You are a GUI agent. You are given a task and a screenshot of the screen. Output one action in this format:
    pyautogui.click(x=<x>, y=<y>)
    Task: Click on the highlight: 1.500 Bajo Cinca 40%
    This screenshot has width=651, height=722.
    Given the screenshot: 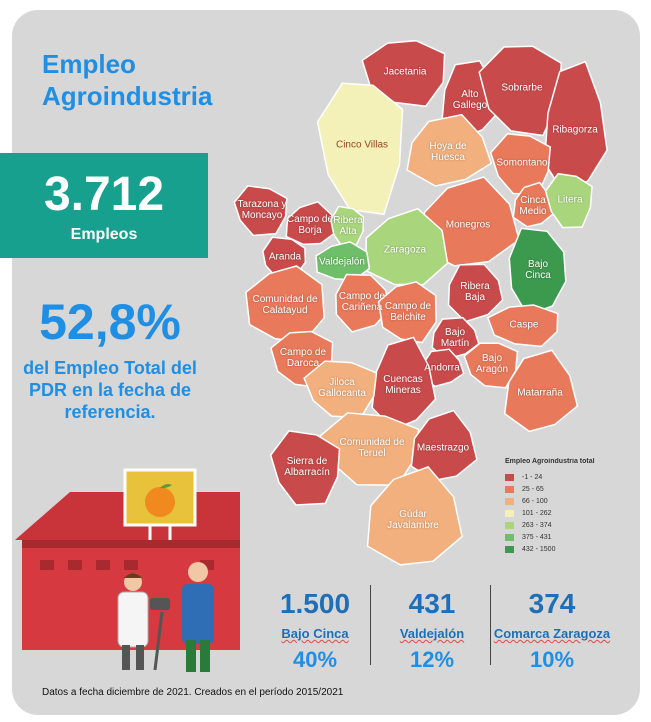 What is the action you would take?
    pyautogui.click(x=315, y=630)
    